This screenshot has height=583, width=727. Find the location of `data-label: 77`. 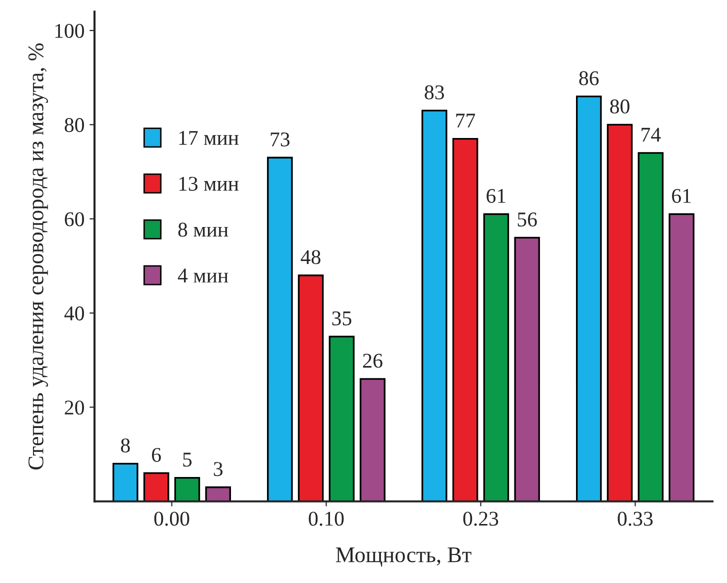

data-label: 77 is located at coordinates (466, 121).